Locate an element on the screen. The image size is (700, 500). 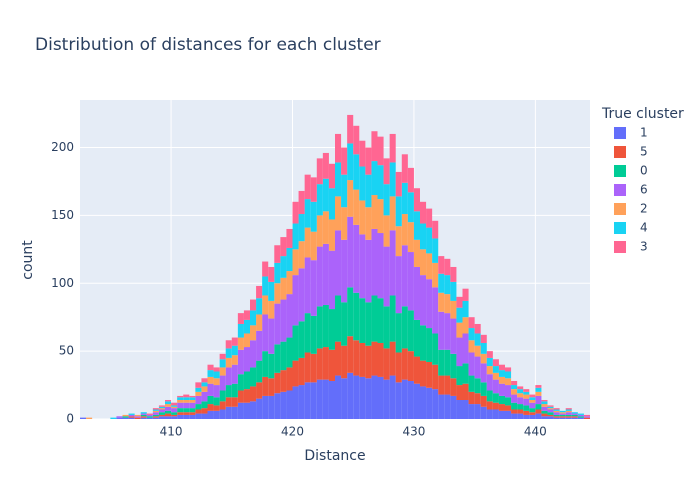
legend-label: 6 is located at coordinates (644, 190).